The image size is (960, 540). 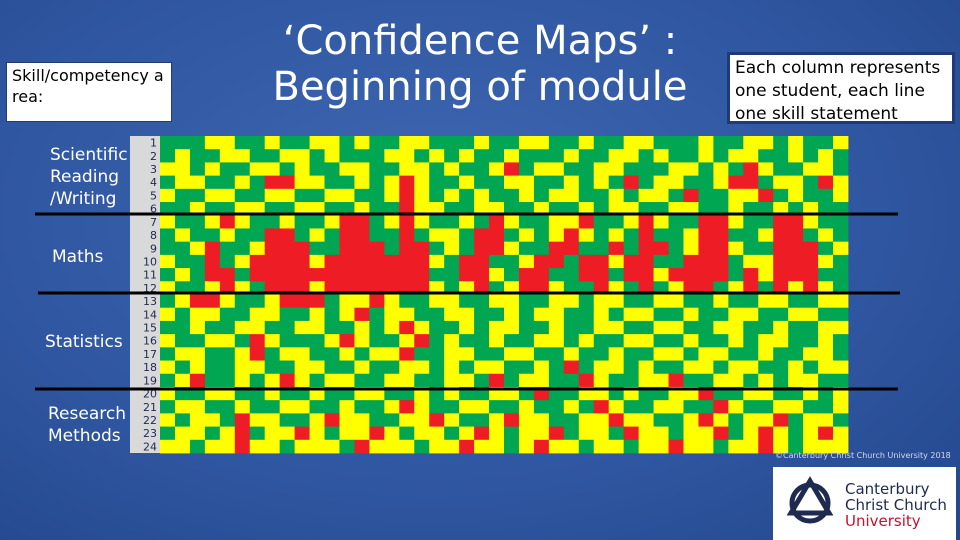 What do you see at coordinates (78, 257) in the screenshot?
I see `area-label: Maths` at bounding box center [78, 257].